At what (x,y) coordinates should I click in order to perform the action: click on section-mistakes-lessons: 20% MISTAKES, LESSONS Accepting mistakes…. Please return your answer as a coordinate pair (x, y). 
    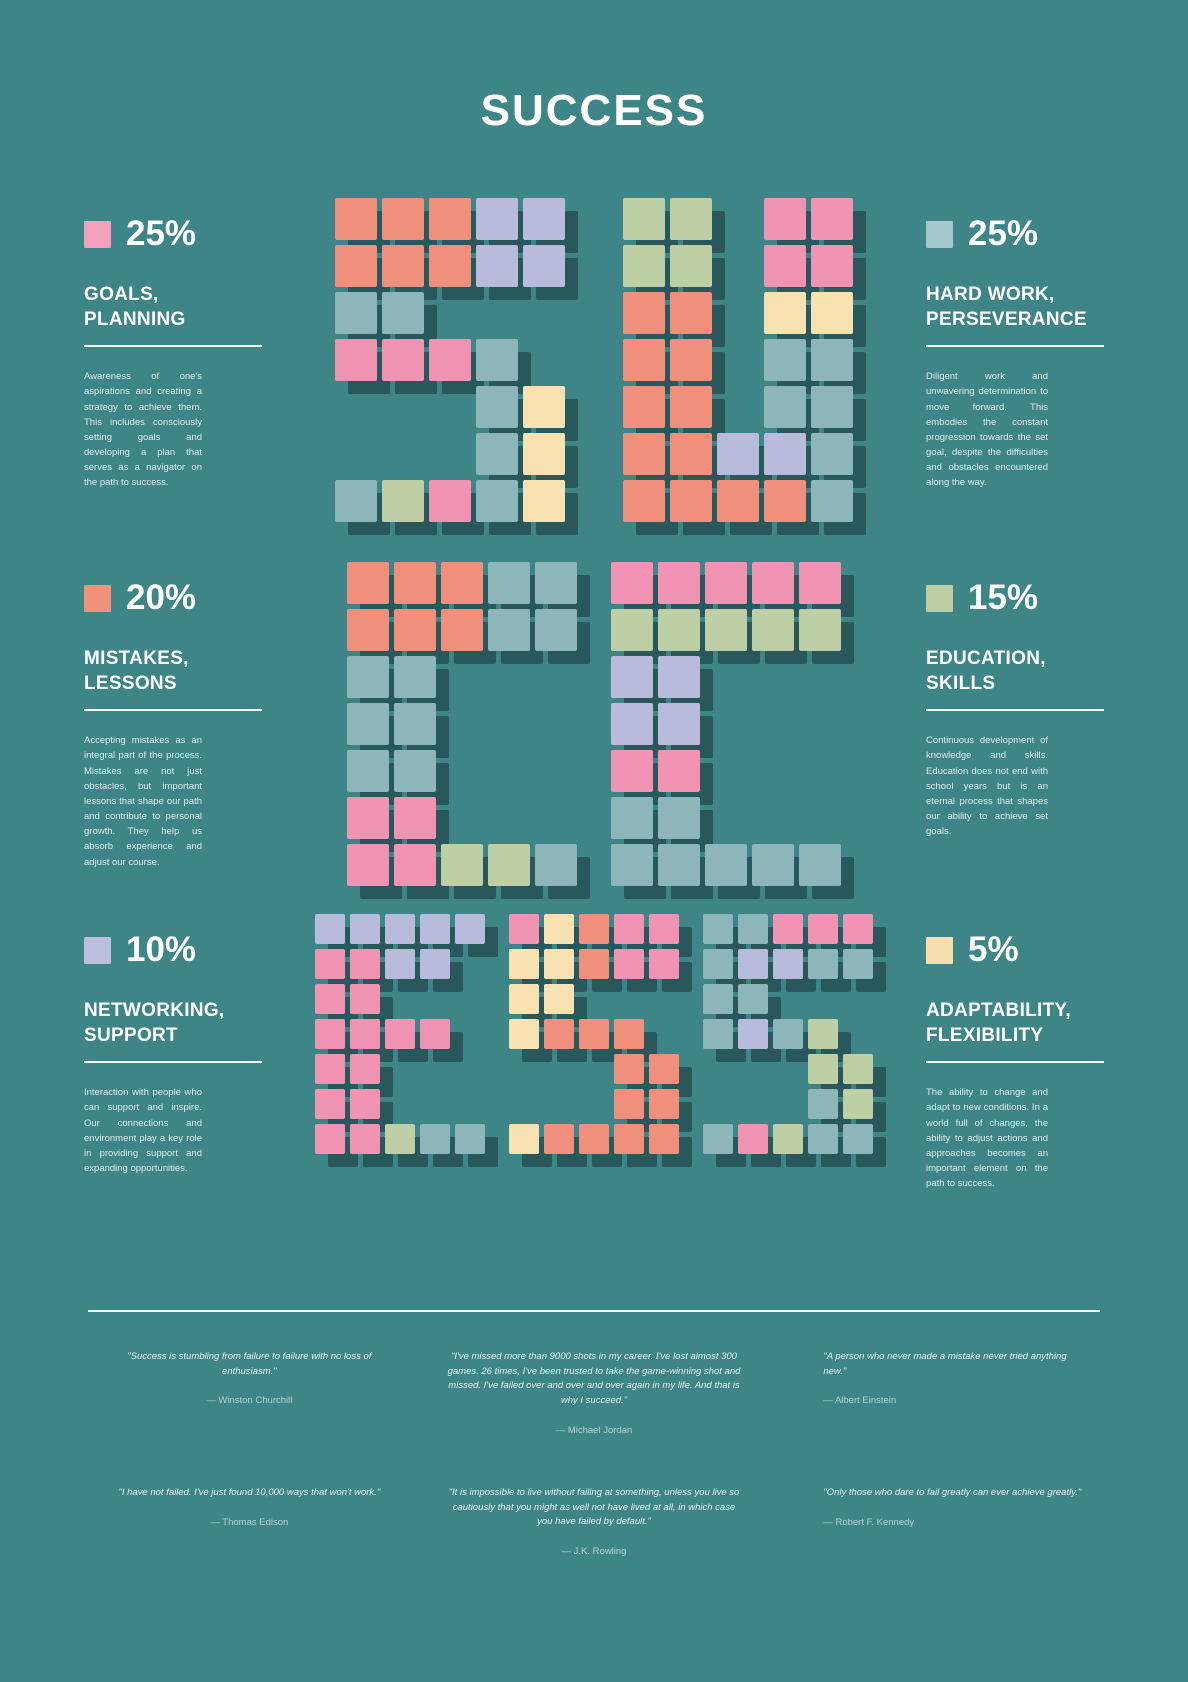
    Looking at the image, I should click on (173, 716).